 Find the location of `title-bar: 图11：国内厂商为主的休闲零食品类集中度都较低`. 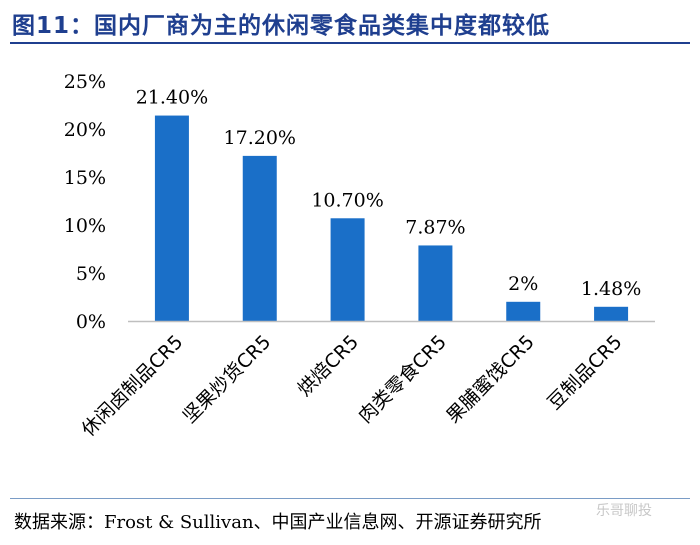

title-bar: 图11：国内厂商为主的休闲零食品类集中度都较低 is located at coordinates (350, 22).